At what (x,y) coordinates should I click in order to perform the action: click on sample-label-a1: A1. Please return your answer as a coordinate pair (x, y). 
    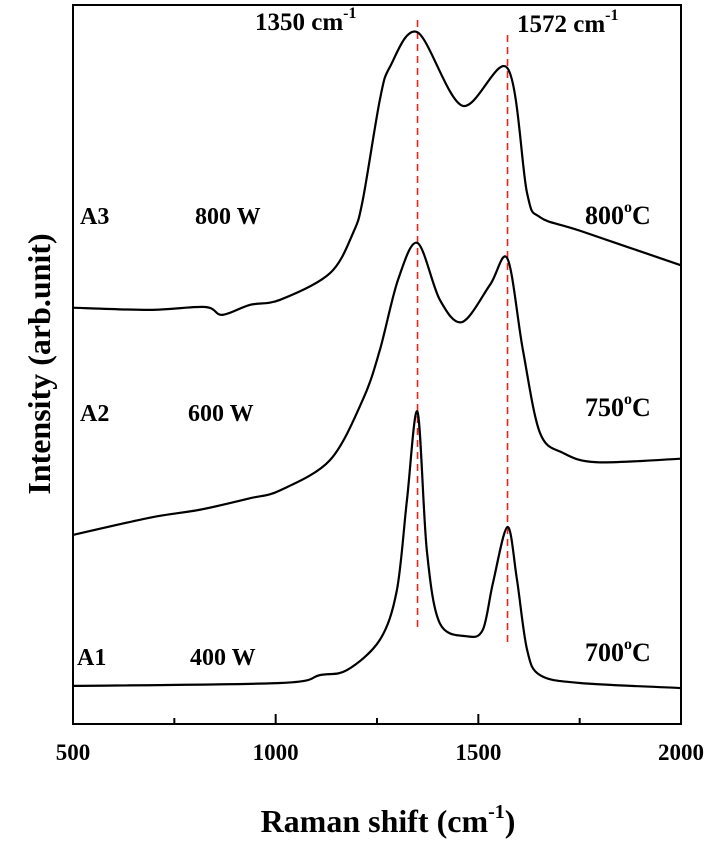
    Looking at the image, I should click on (91, 658).